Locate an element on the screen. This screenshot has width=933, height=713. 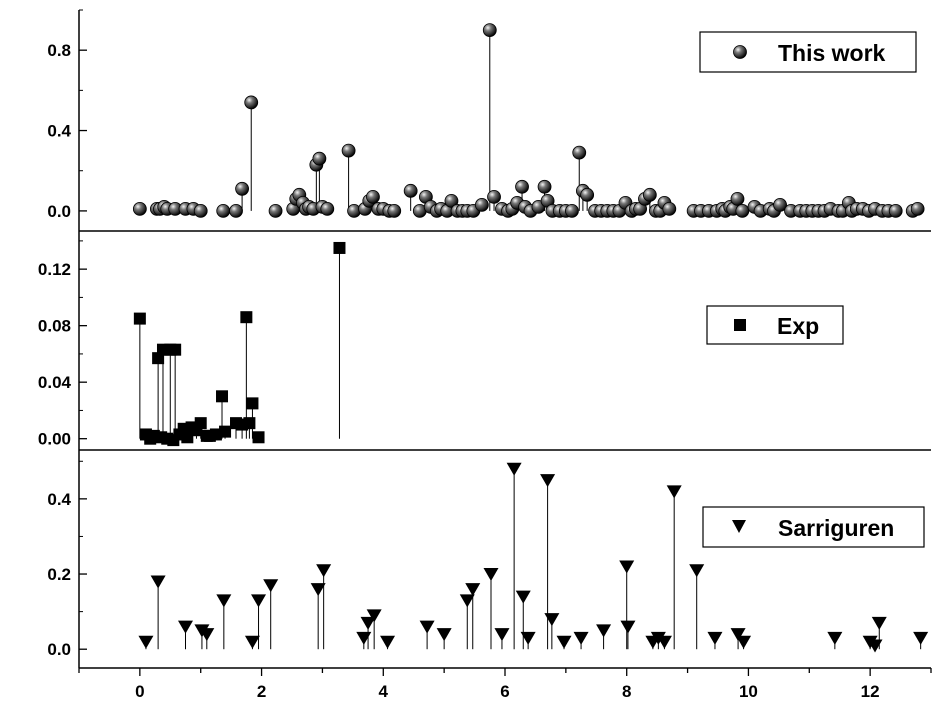
y-tick-label: 0.08 is located at coordinates (54, 326).